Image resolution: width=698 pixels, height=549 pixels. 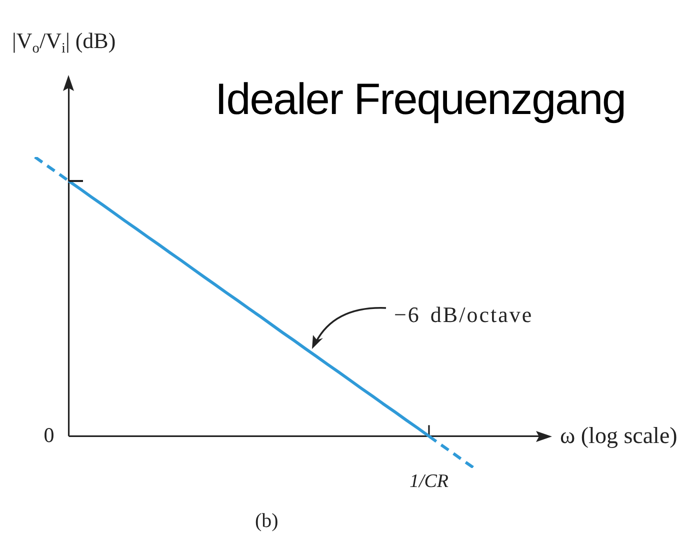 What do you see at coordinates (464, 314) in the screenshot?
I see `annotation: −6 dB/octave` at bounding box center [464, 314].